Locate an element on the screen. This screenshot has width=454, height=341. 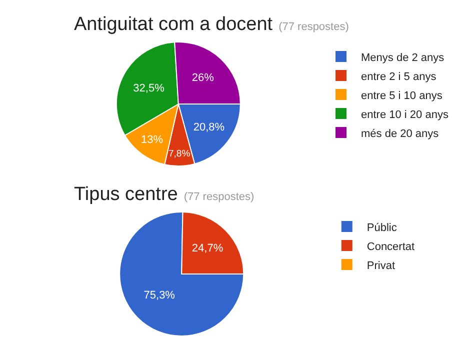
legend-label: entre 2 i 5 anys is located at coordinates (399, 76).